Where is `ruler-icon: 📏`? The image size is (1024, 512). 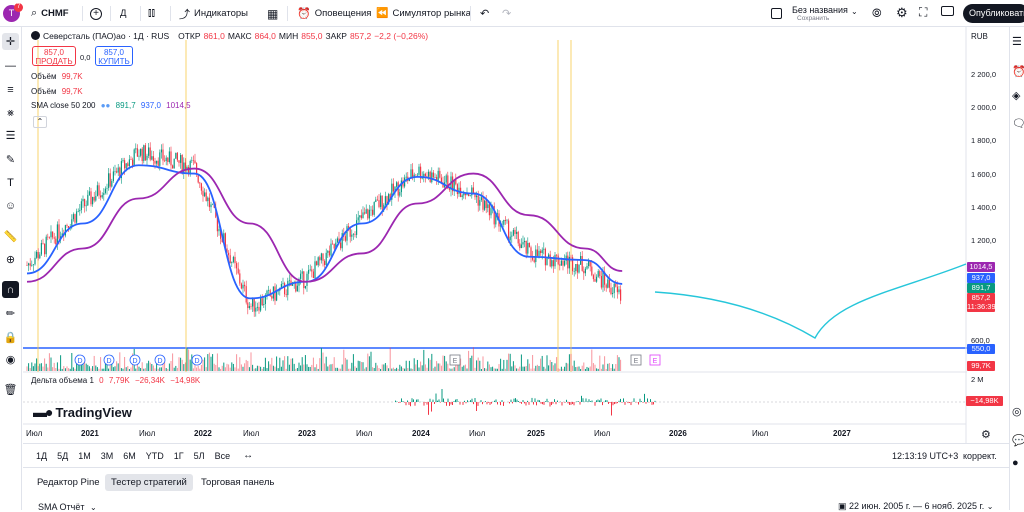 ruler-icon: 📏 is located at coordinates (10, 236).